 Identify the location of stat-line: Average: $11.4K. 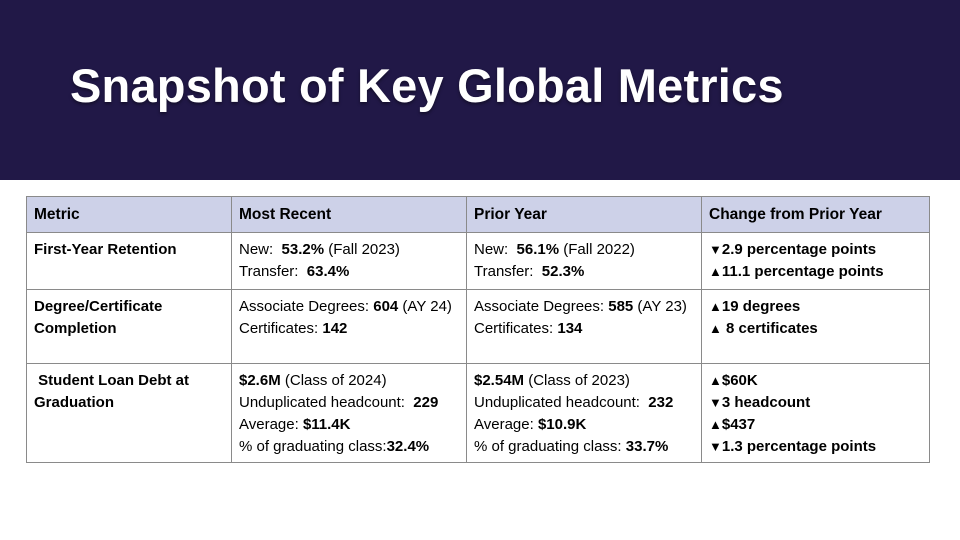
(295, 424).